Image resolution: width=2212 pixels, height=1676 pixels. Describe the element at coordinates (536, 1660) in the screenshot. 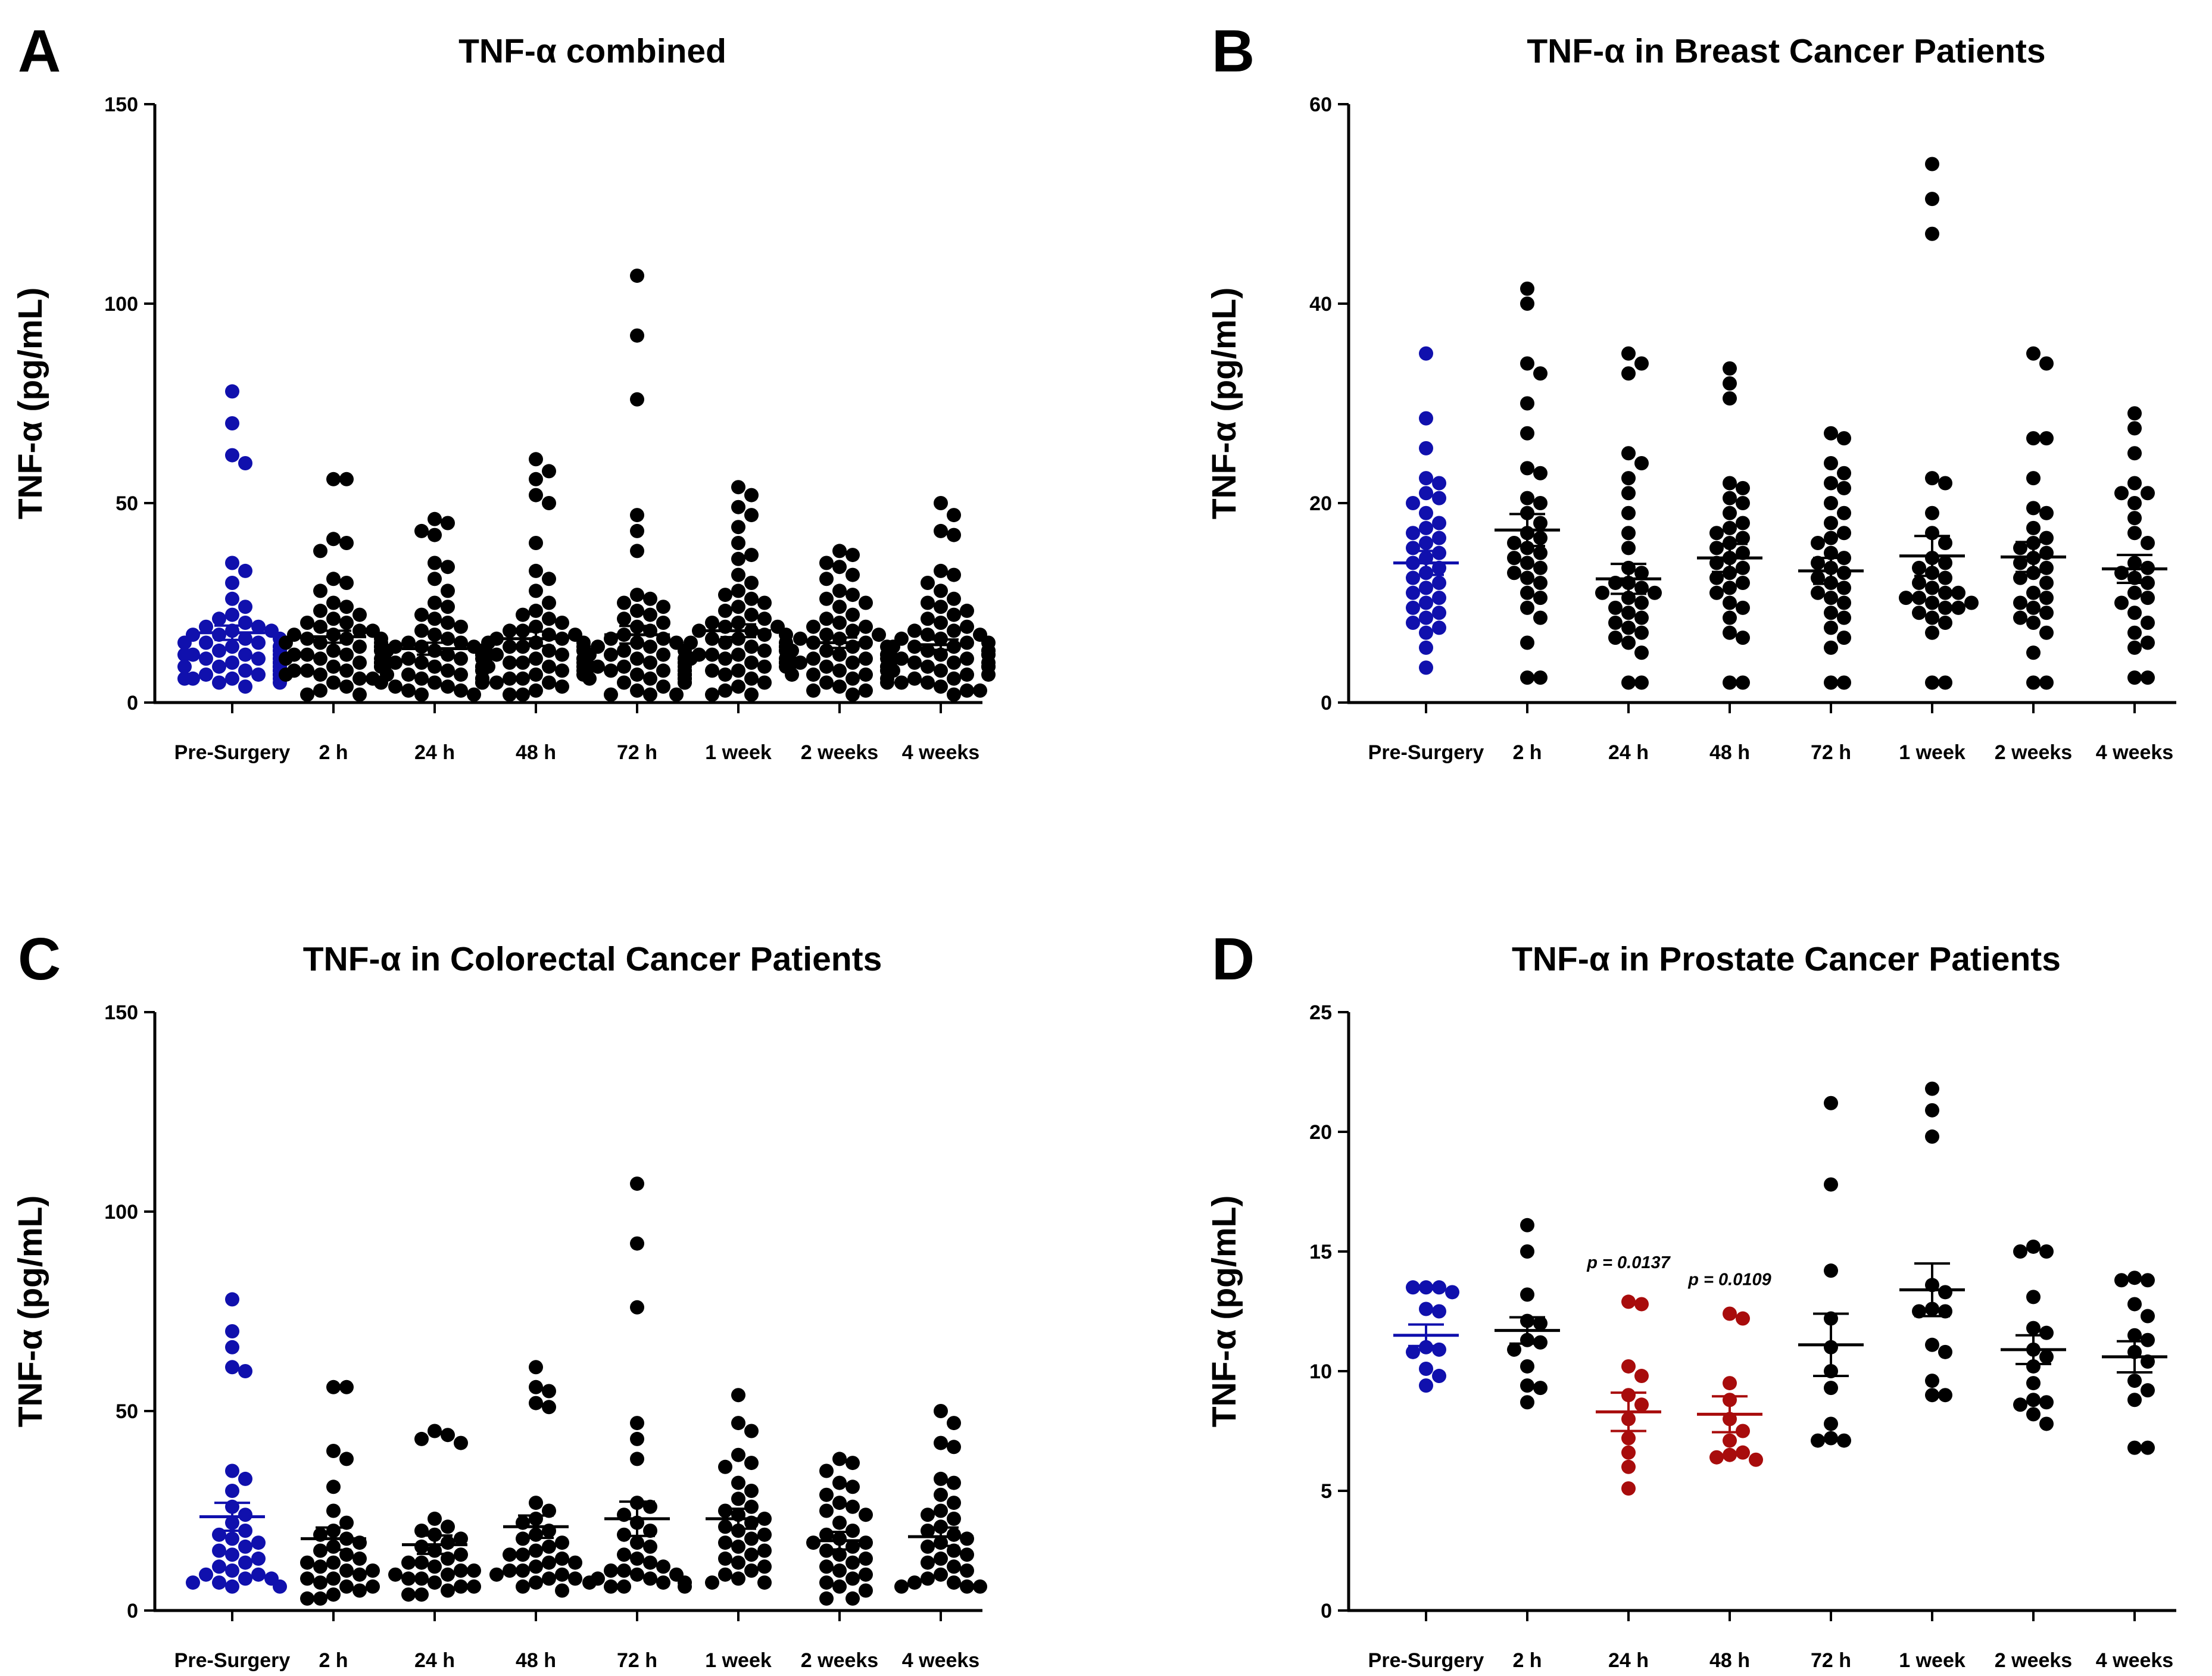

I see `x-tick-label: 48 h` at that location.